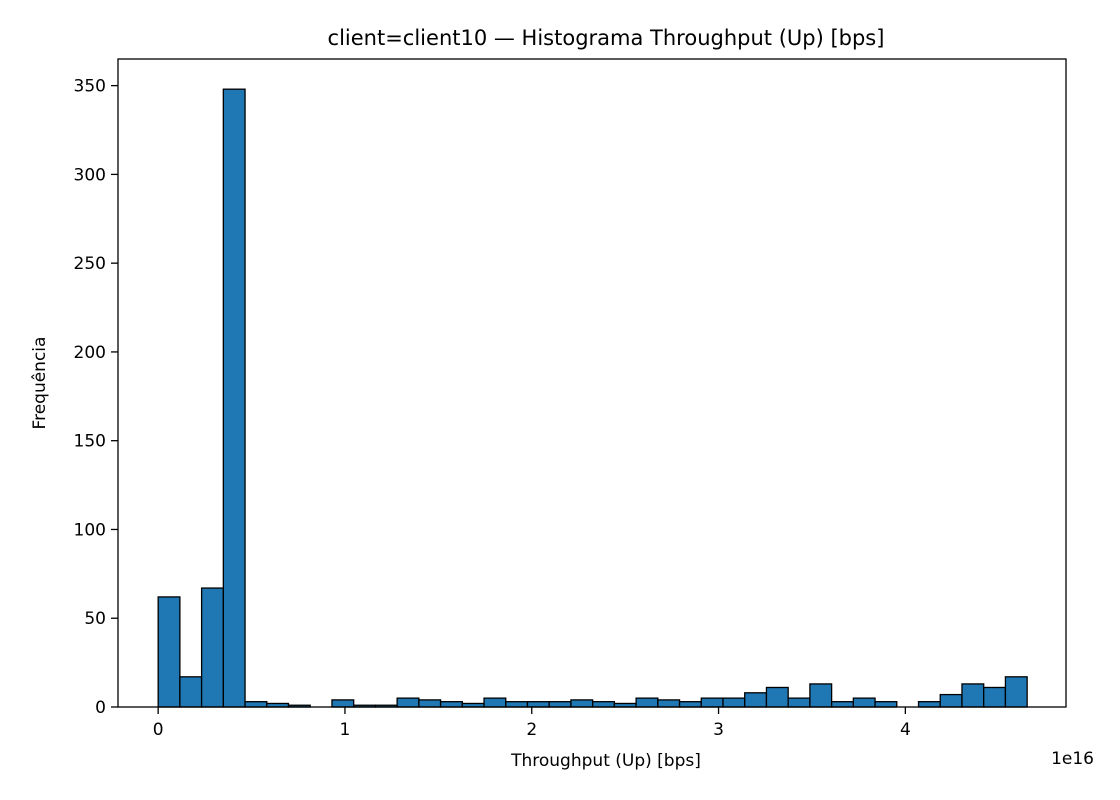 This screenshot has height=800, width=1120. What do you see at coordinates (95, 619) in the screenshot?
I see `y-tick-label: 50` at bounding box center [95, 619].